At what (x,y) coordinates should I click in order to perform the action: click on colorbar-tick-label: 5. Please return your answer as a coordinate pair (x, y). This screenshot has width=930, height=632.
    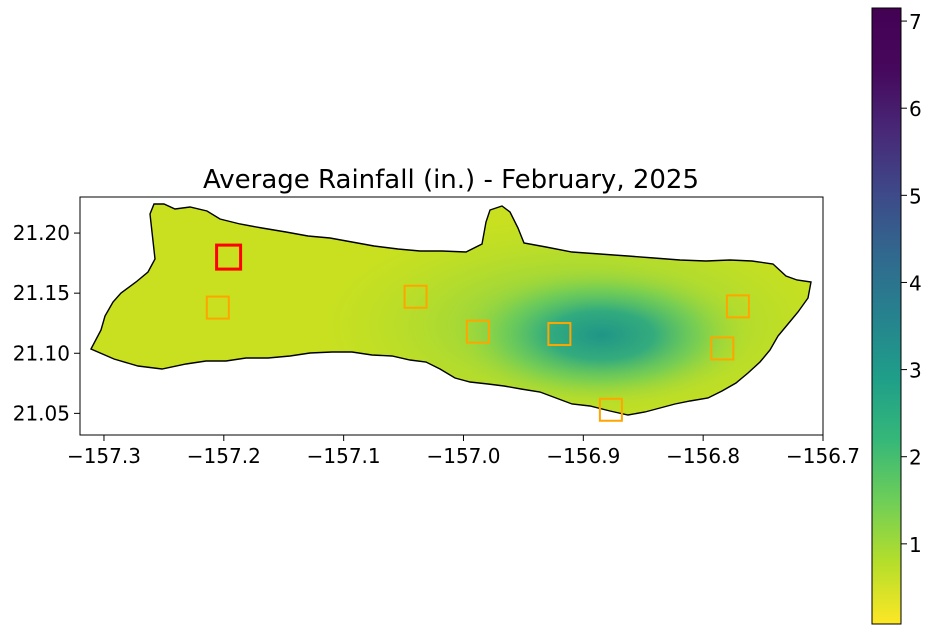
    Looking at the image, I should click on (915, 196).